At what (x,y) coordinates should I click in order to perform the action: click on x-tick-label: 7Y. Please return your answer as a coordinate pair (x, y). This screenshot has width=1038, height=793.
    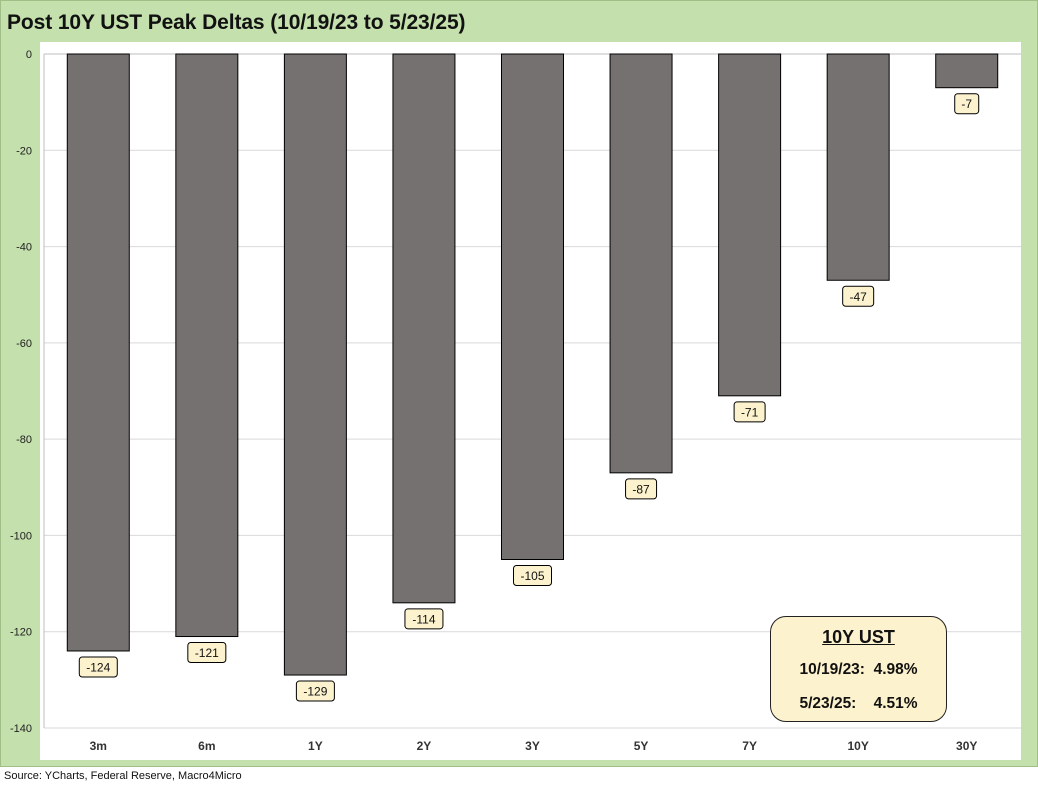
    Looking at the image, I should click on (749, 746).